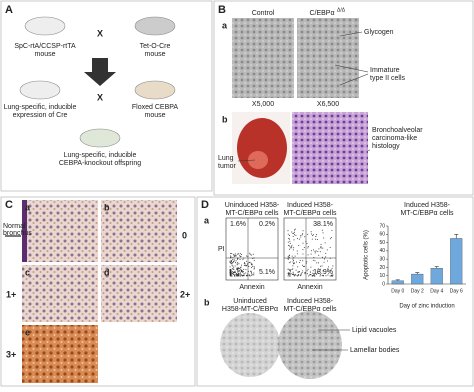 The height and width of the screenshot is (392, 474). What do you see at coordinates (310, 205) in the screenshot?
I see `plot-title: Induced H358-` at bounding box center [310, 205].